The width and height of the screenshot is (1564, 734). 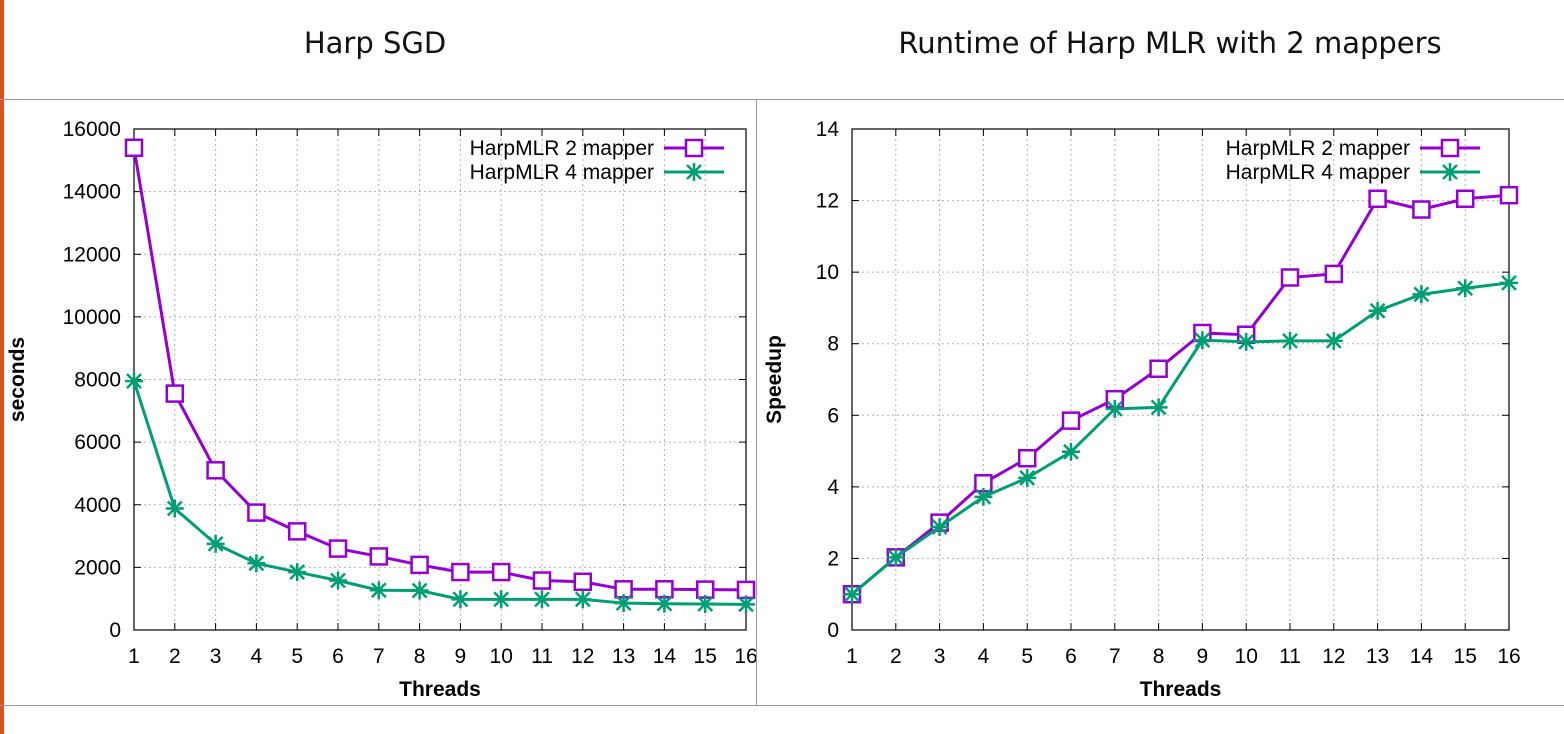 I want to click on y-tick-label: 4000, so click(x=97, y=505).